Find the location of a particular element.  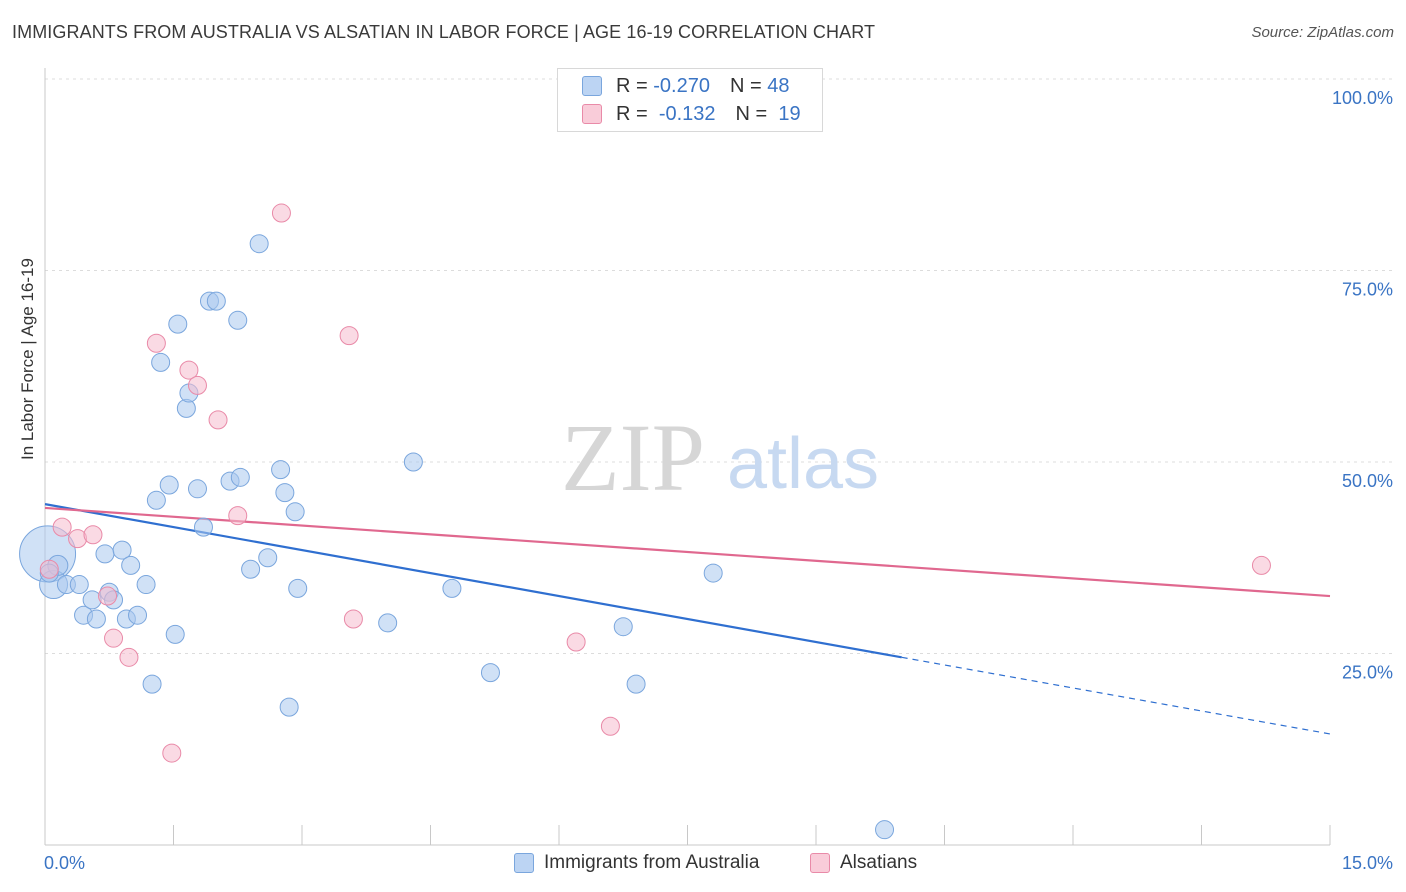

legend-row-australia: R = -0.270 N = 48 is located at coordinates (685, 86).